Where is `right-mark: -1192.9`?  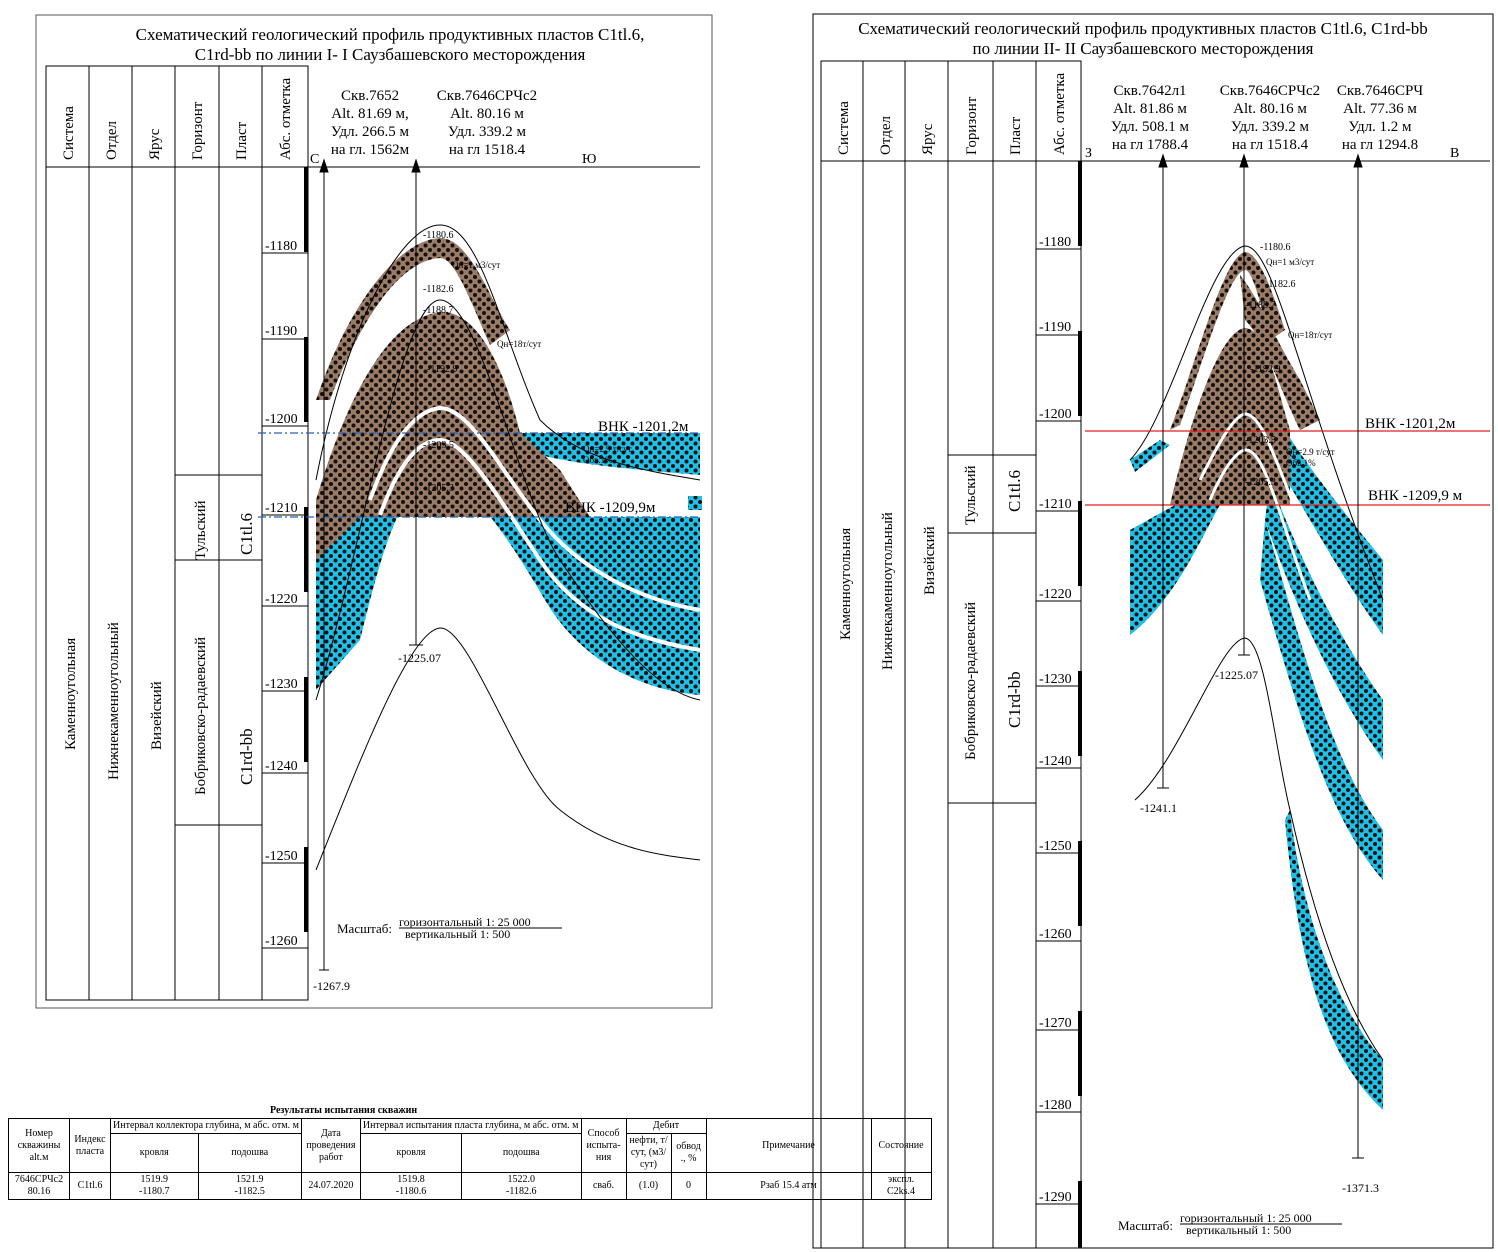
right-mark: -1192.9 is located at coordinates (1265, 369).